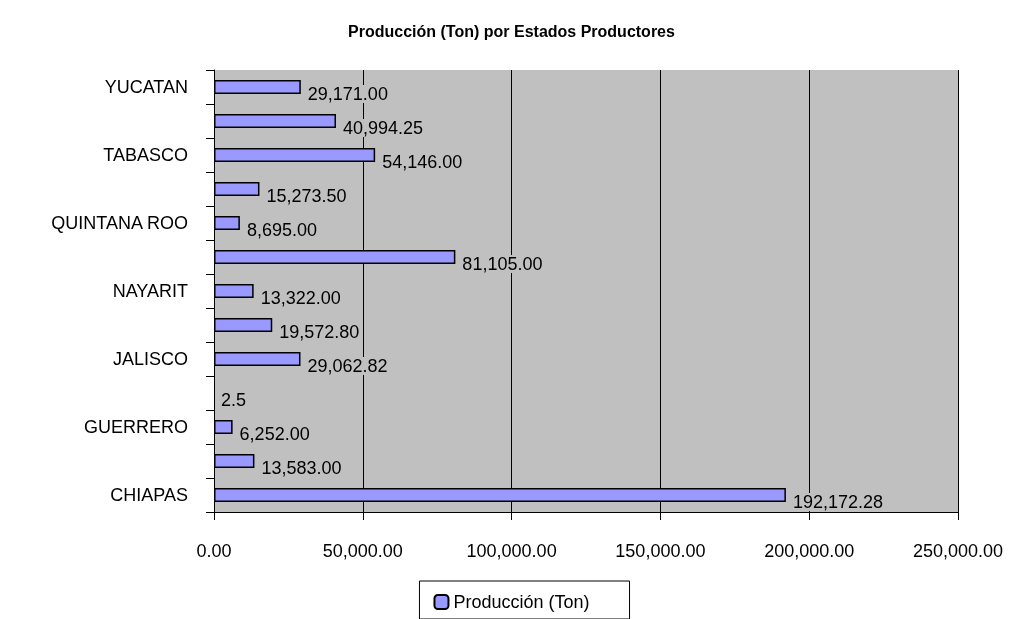 The image size is (1023, 619). Describe the element at coordinates (319, 332) in the screenshot. I see `data-label: 19,572.80` at that location.